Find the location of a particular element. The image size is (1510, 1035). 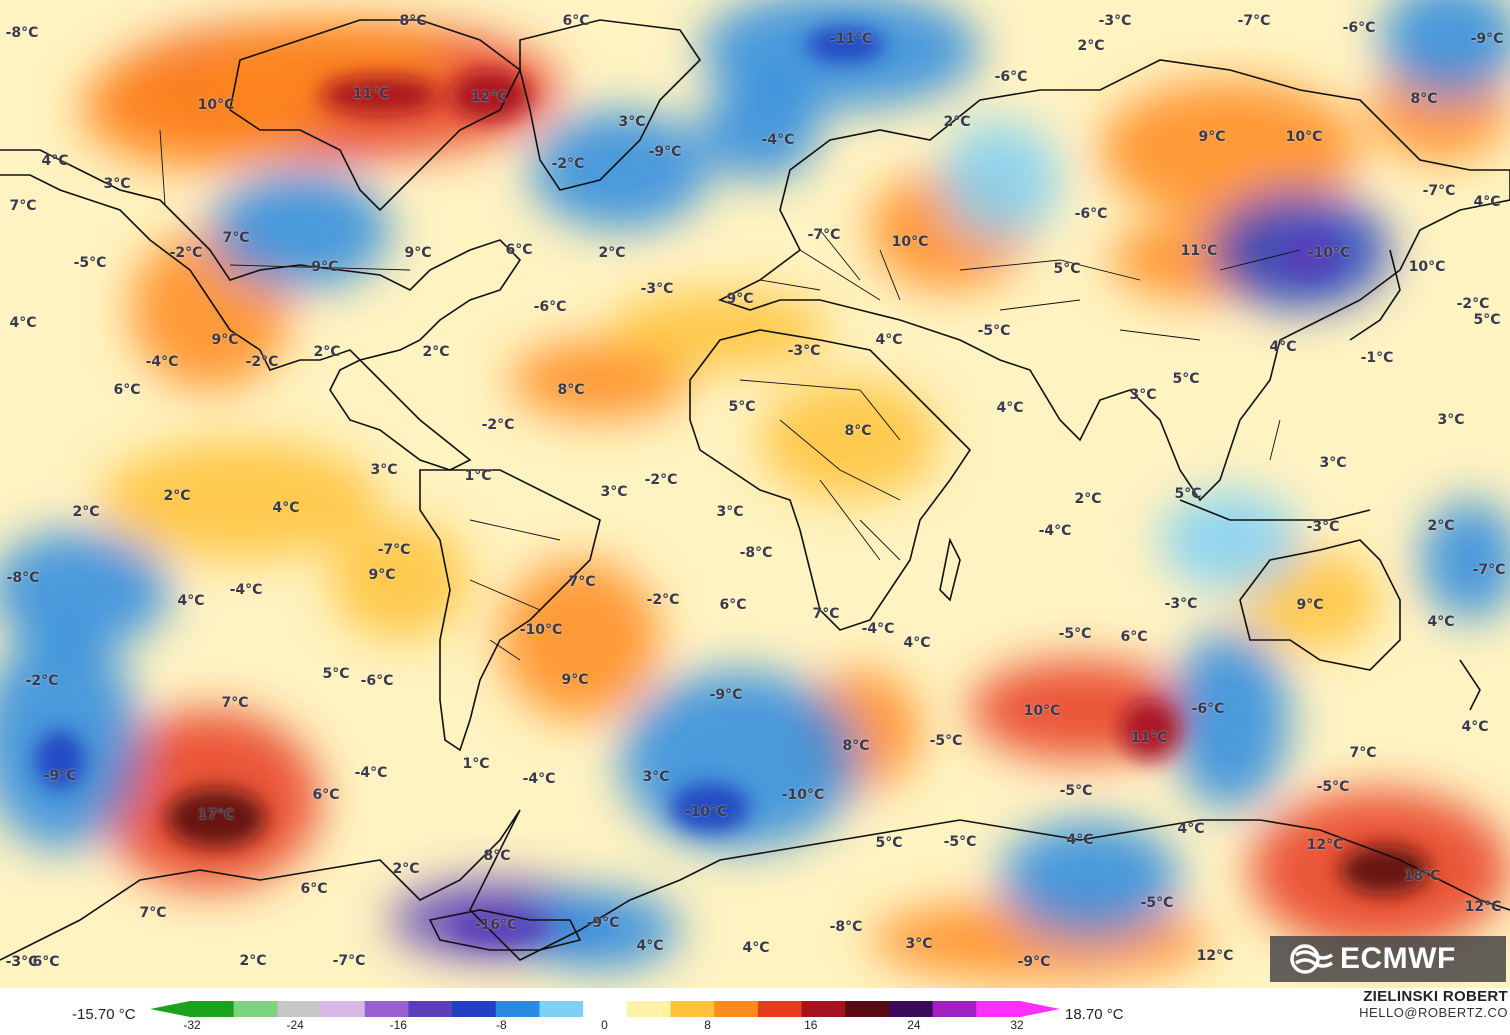

temperature-label: 17°C is located at coordinates (216, 815).